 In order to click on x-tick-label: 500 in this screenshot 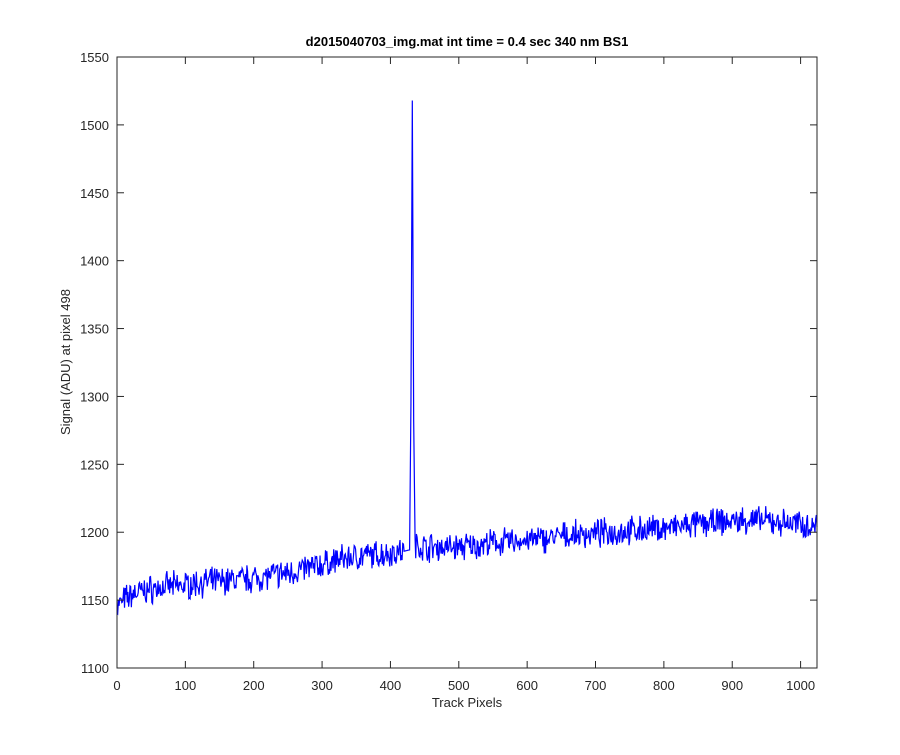, I will do `click(459, 685)`.